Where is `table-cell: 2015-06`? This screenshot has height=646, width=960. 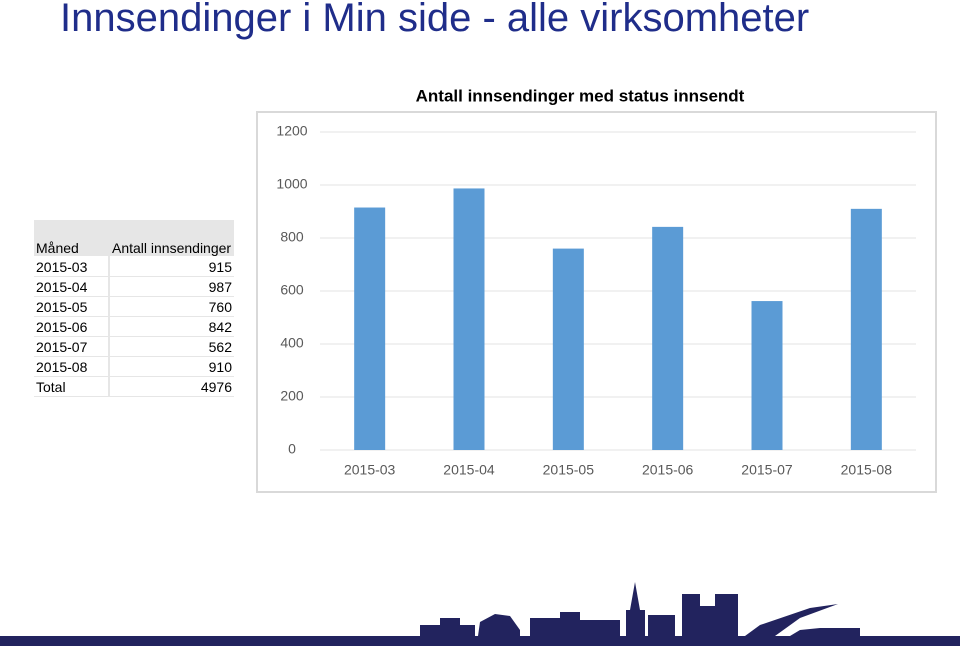
table-cell: 2015-06 is located at coordinates (72, 326).